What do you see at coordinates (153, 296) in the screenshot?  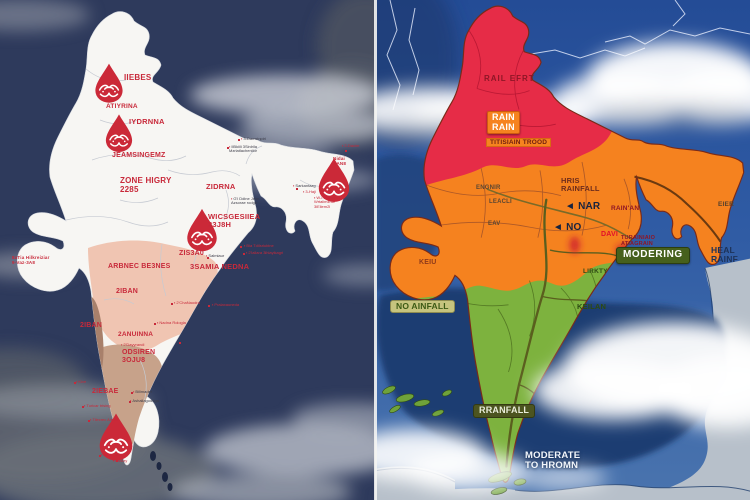 I see `left-shaded-region-central` at bounding box center [153, 296].